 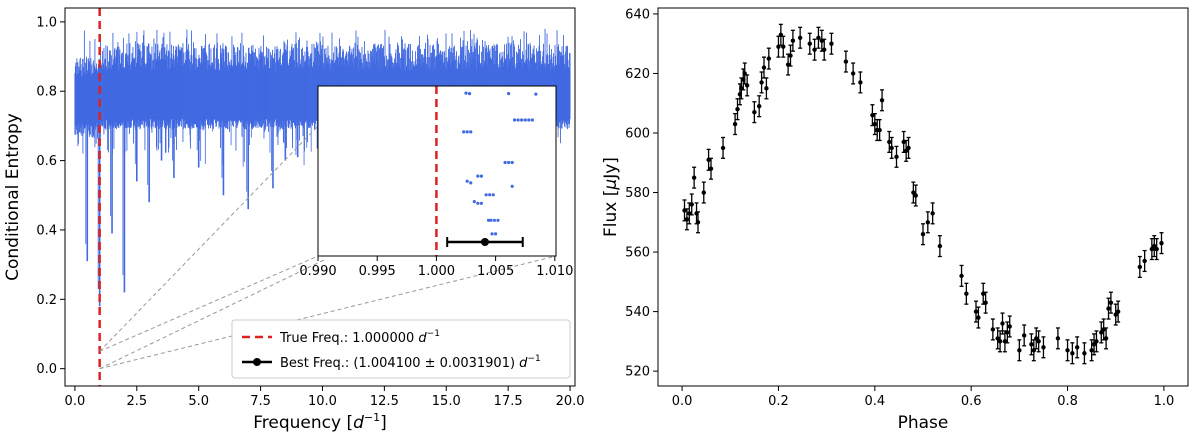 I want to click on phase-tick-label: 1.0, so click(x=1164, y=401).